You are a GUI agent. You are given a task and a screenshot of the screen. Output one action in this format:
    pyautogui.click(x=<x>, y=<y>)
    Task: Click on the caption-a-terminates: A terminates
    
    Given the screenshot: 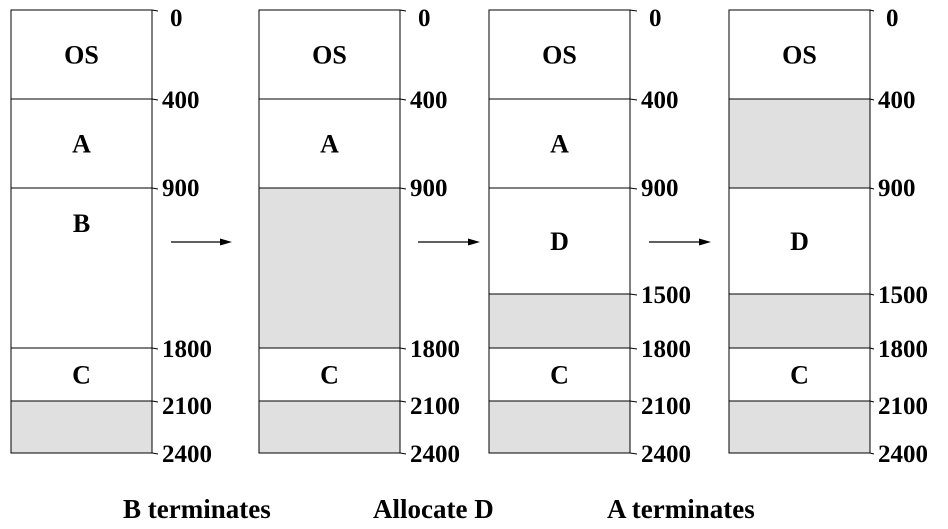 What is the action you would take?
    pyautogui.click(x=681, y=509)
    